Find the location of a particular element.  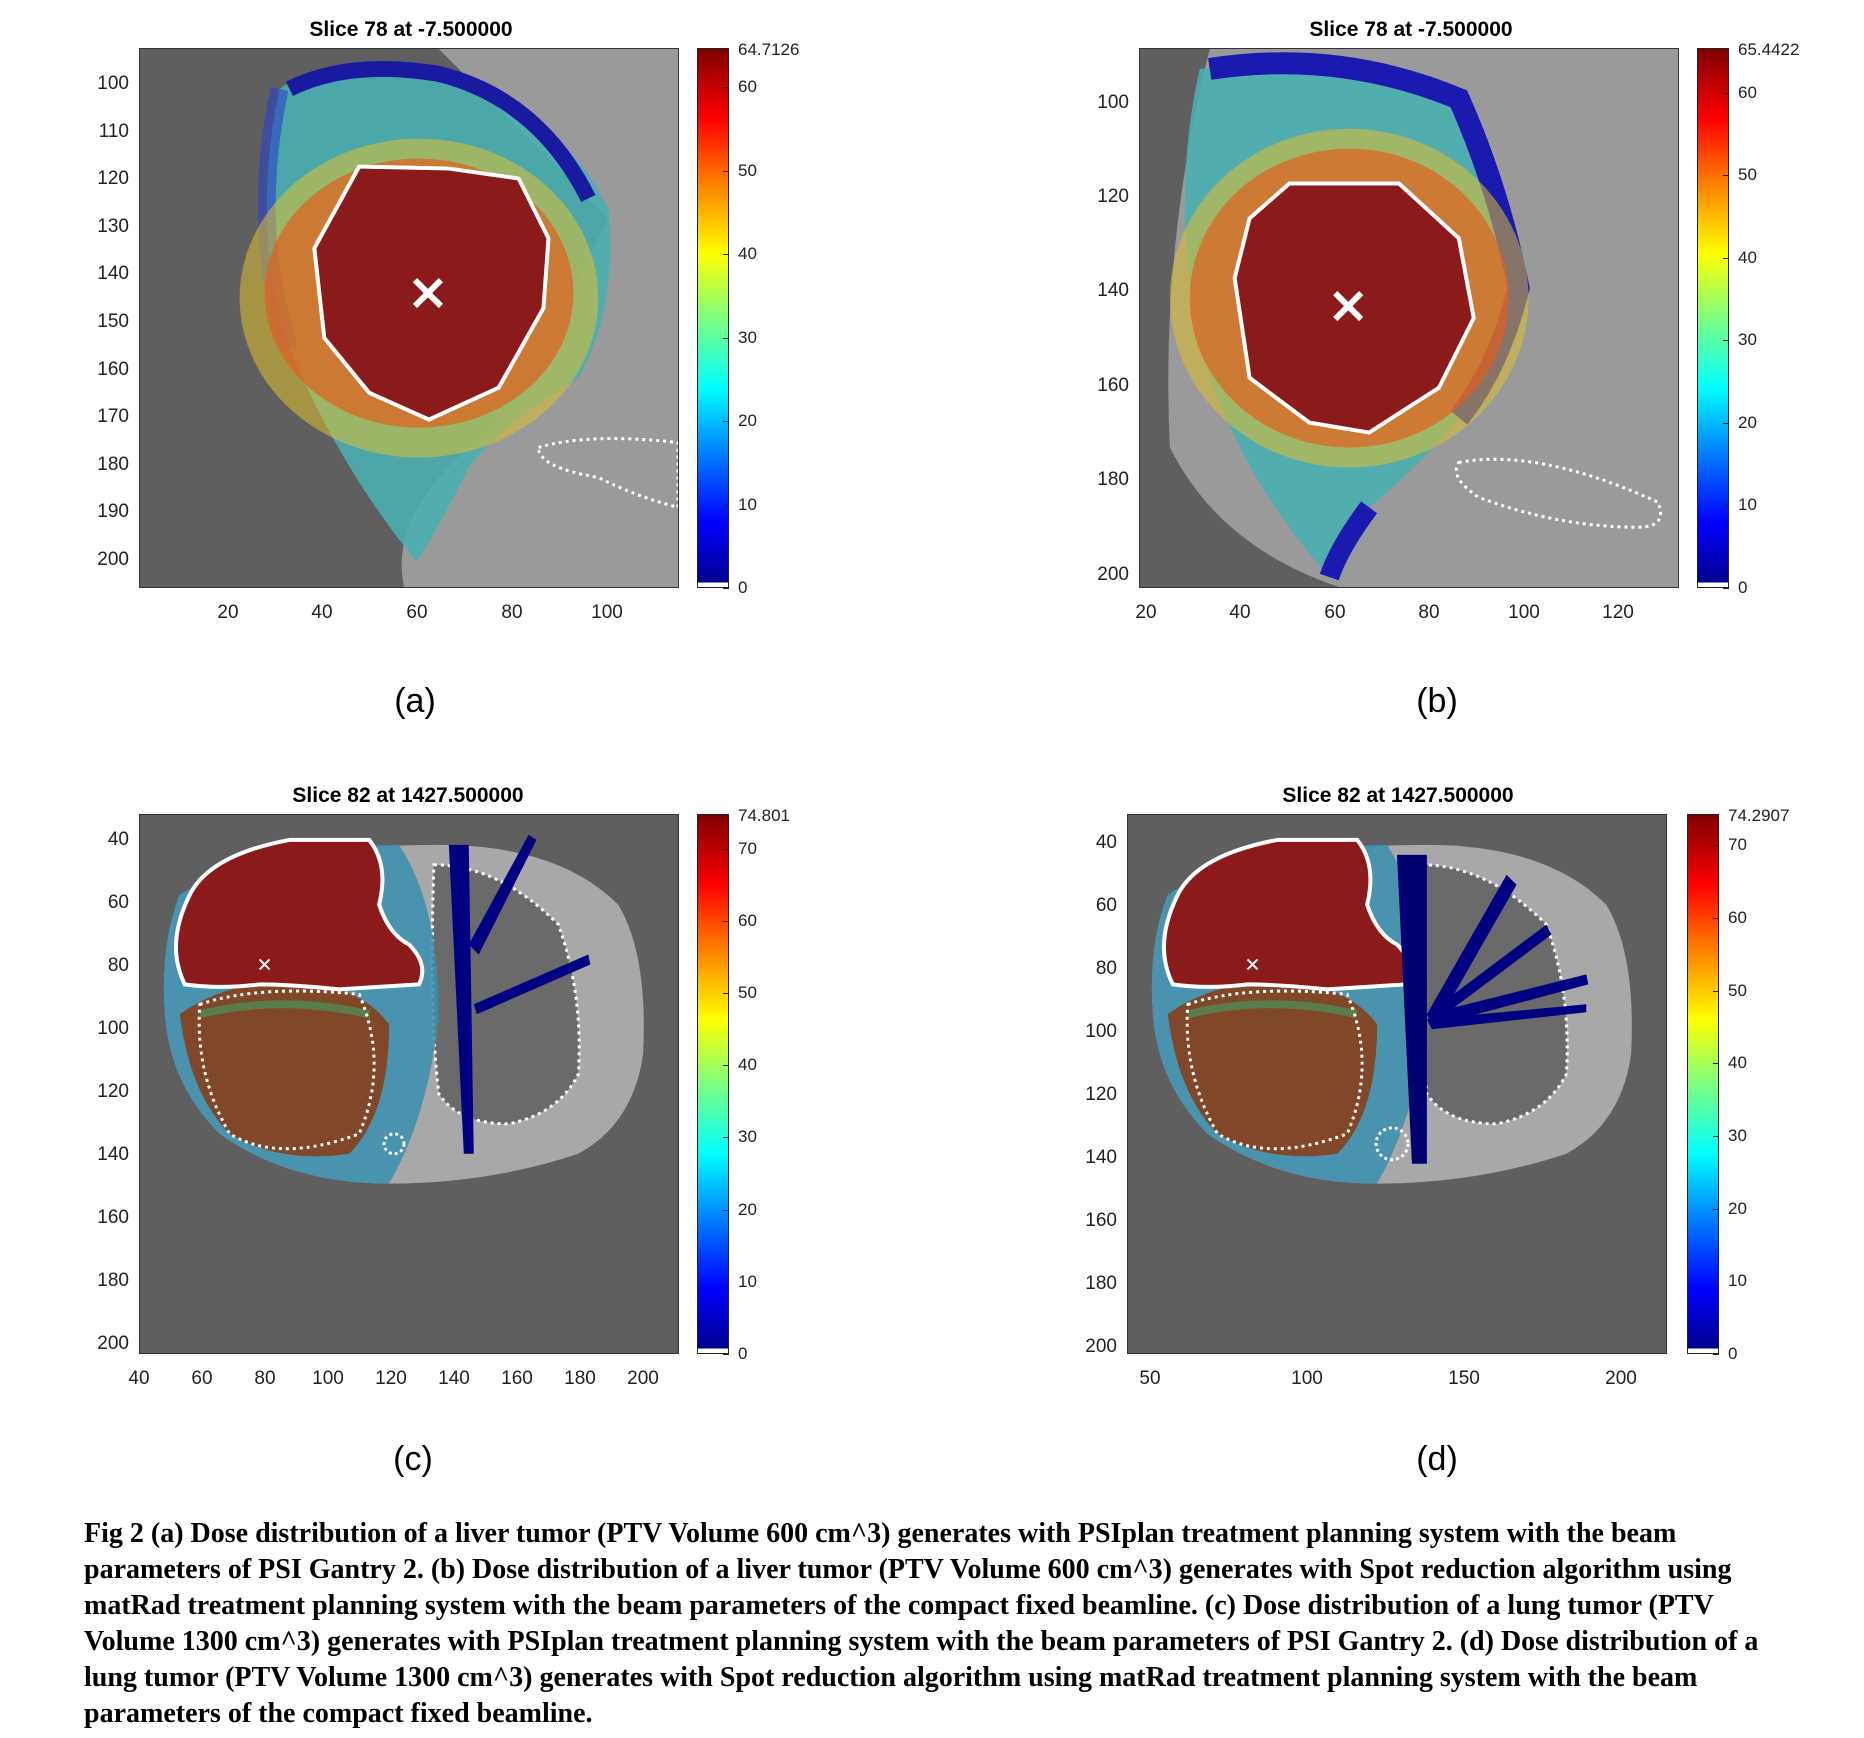

panel-d-colorbar is located at coordinates (1703, 1084).